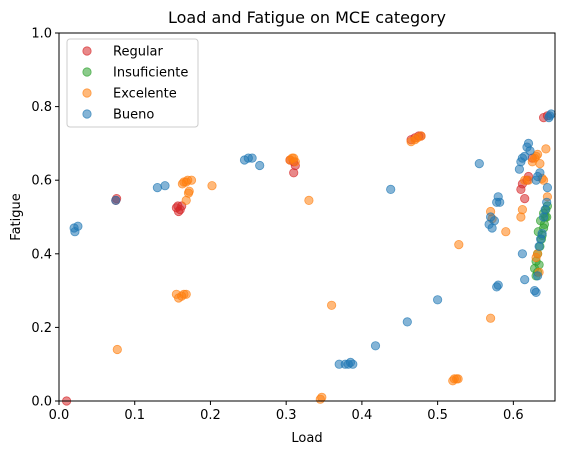 The width and height of the screenshot is (567, 455). I want to click on legend-box, so click(132, 83).